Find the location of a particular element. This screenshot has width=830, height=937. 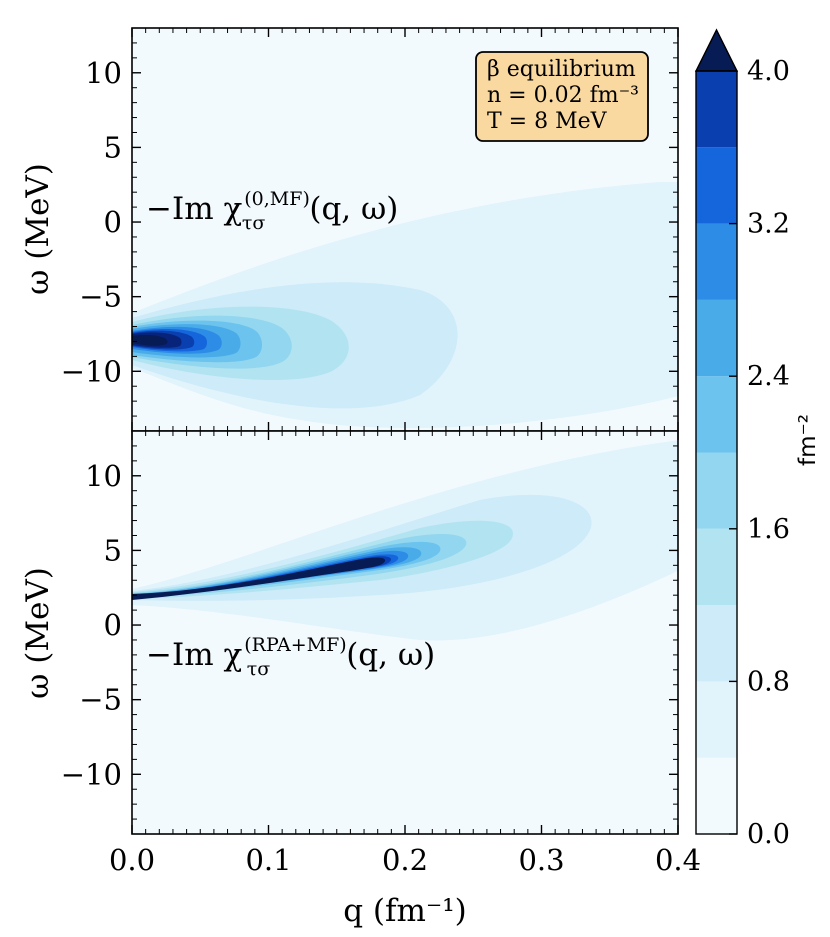

colorbar-tick-label: 0.0 is located at coordinates (768, 834).